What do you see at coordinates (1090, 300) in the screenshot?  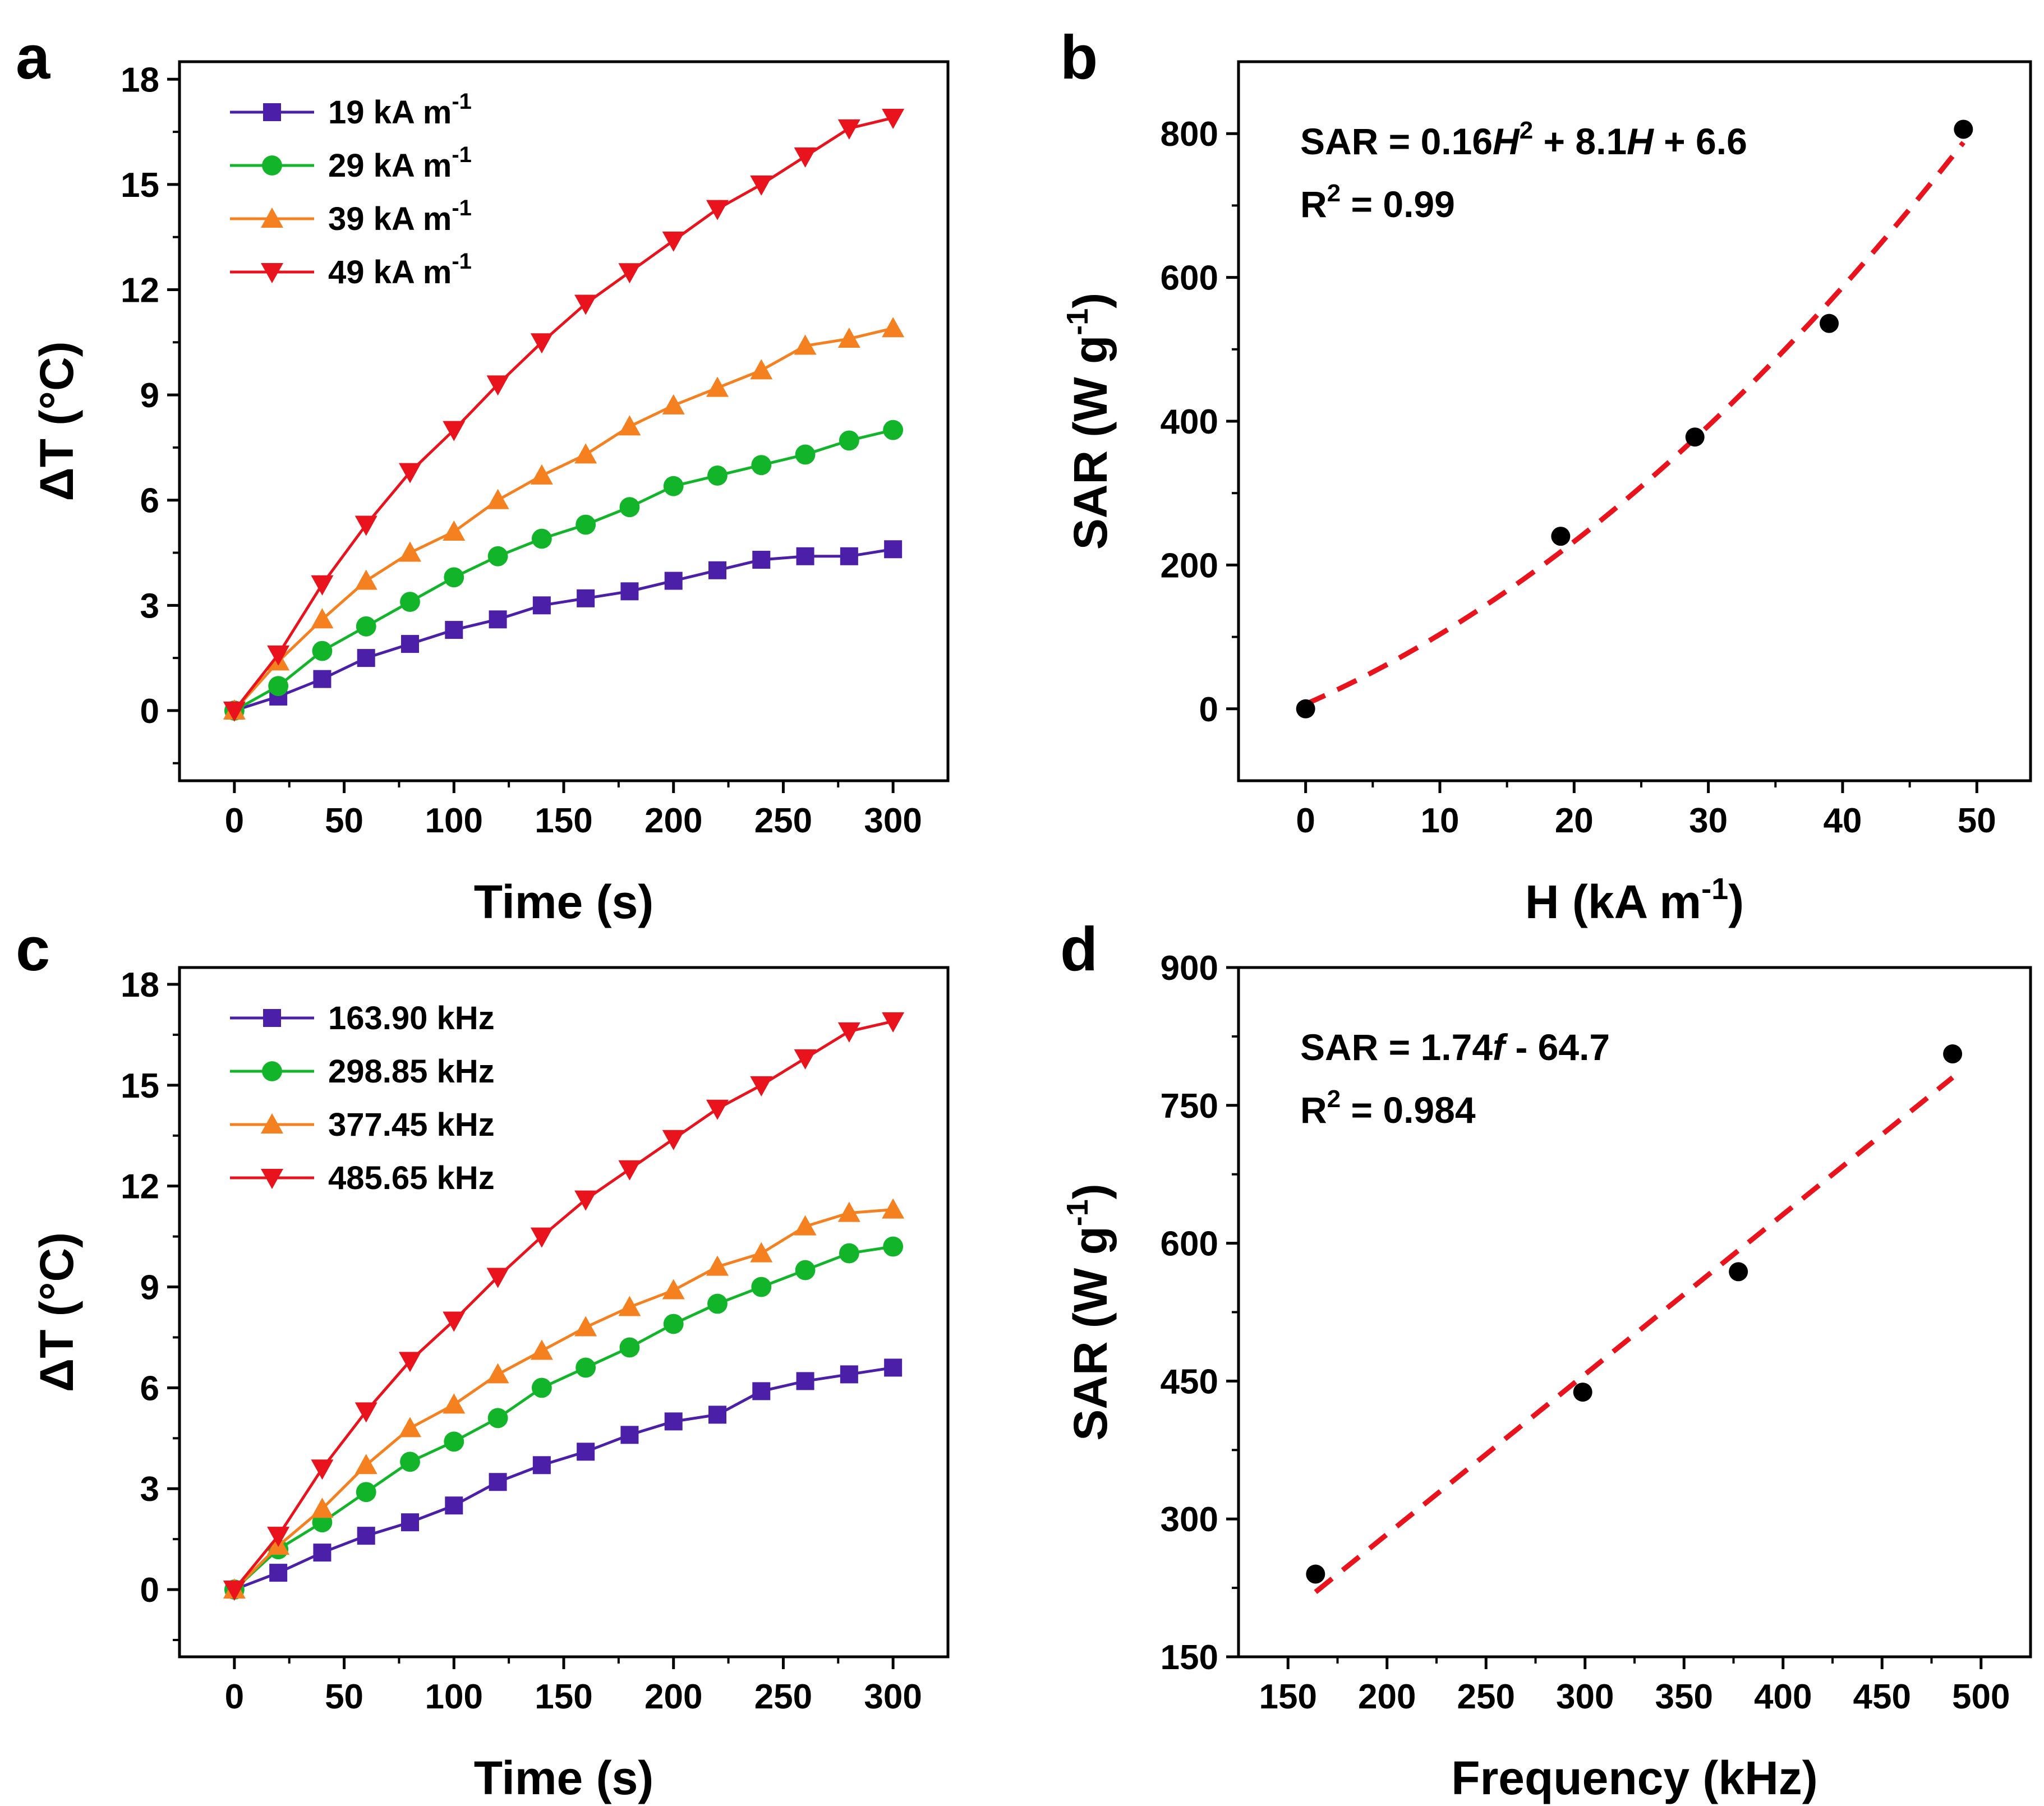 I see `y-axis-title-end: )` at bounding box center [1090, 300].